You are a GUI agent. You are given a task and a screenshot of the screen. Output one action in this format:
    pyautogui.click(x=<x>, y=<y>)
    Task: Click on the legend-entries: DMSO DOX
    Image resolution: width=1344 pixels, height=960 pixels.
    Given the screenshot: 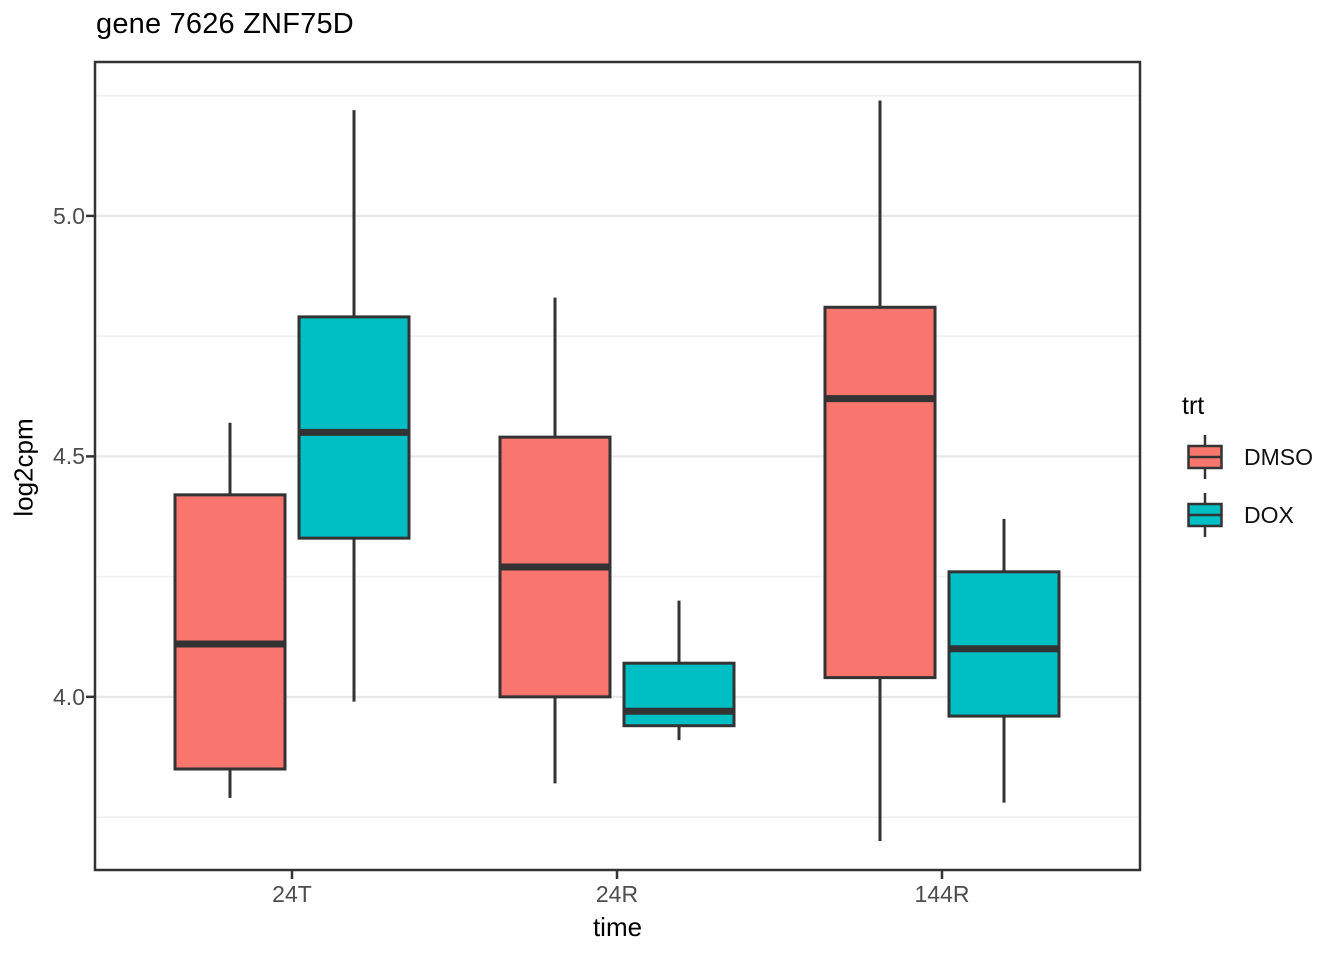 What is the action you would take?
    pyautogui.click(x=1244, y=486)
    